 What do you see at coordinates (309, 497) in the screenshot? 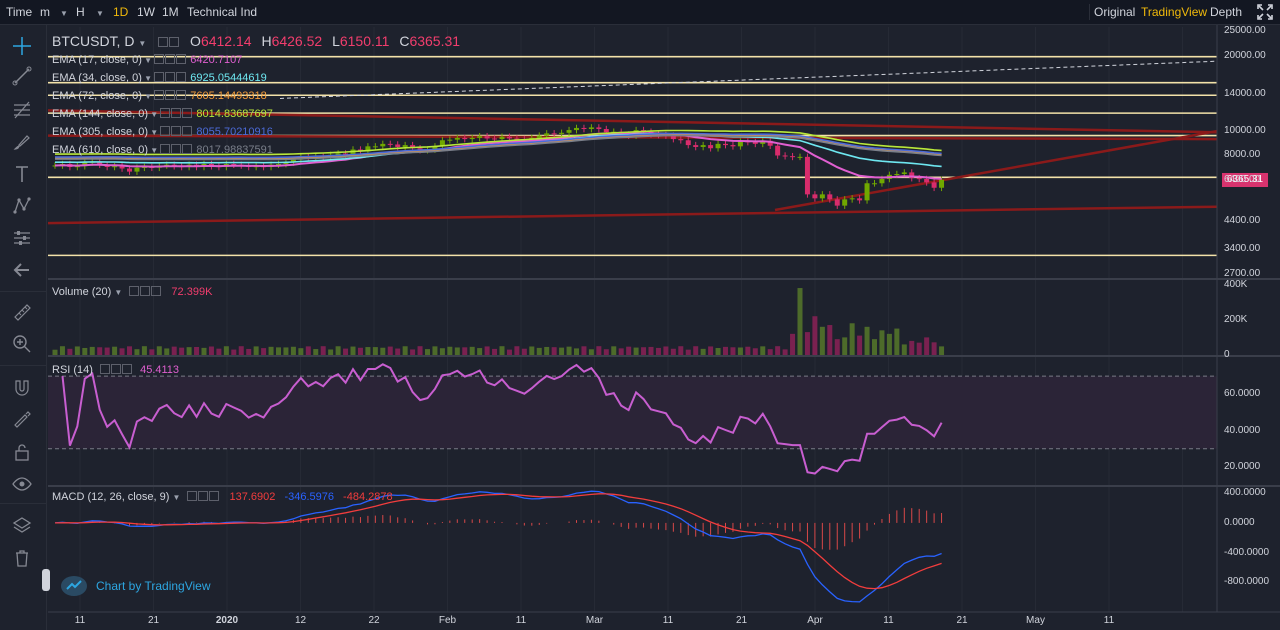
I see `macd-line-value: -346.5976` at bounding box center [309, 497].